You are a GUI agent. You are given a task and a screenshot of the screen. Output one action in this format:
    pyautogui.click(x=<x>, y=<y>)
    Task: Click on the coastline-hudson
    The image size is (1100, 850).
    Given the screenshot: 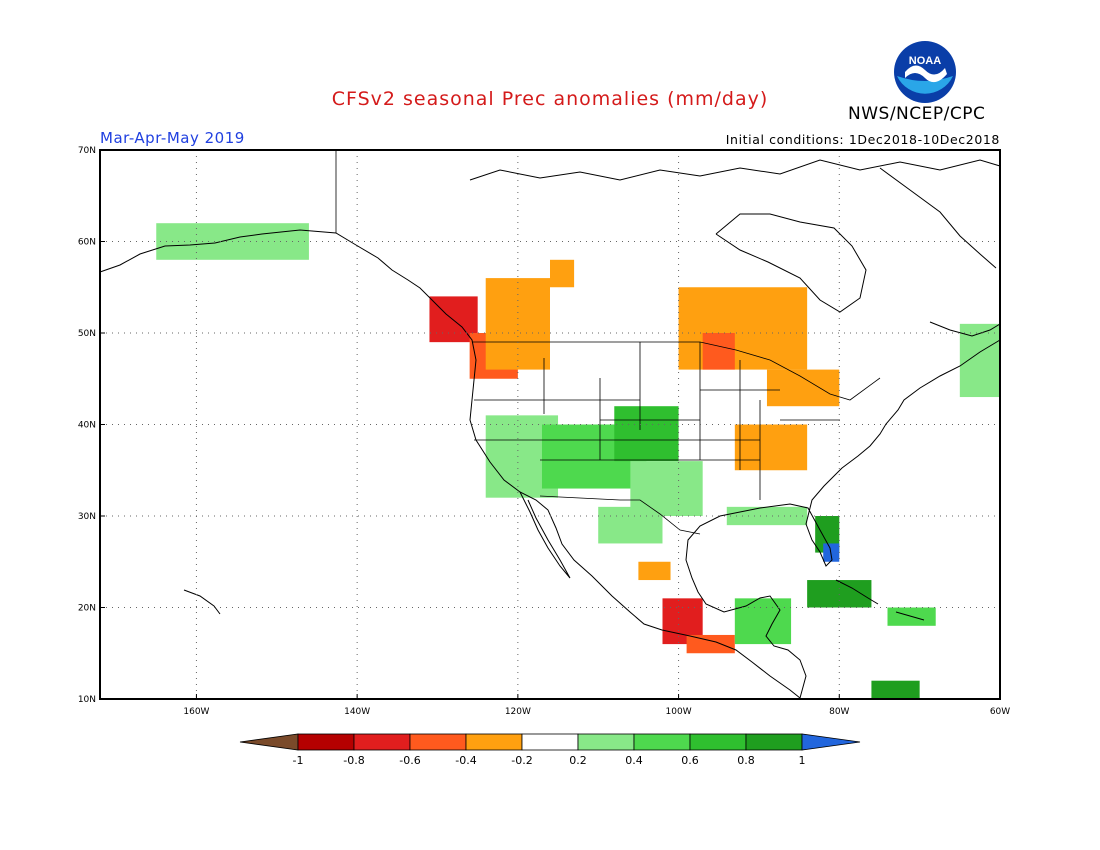 What is the action you would take?
    pyautogui.click(x=791, y=263)
    